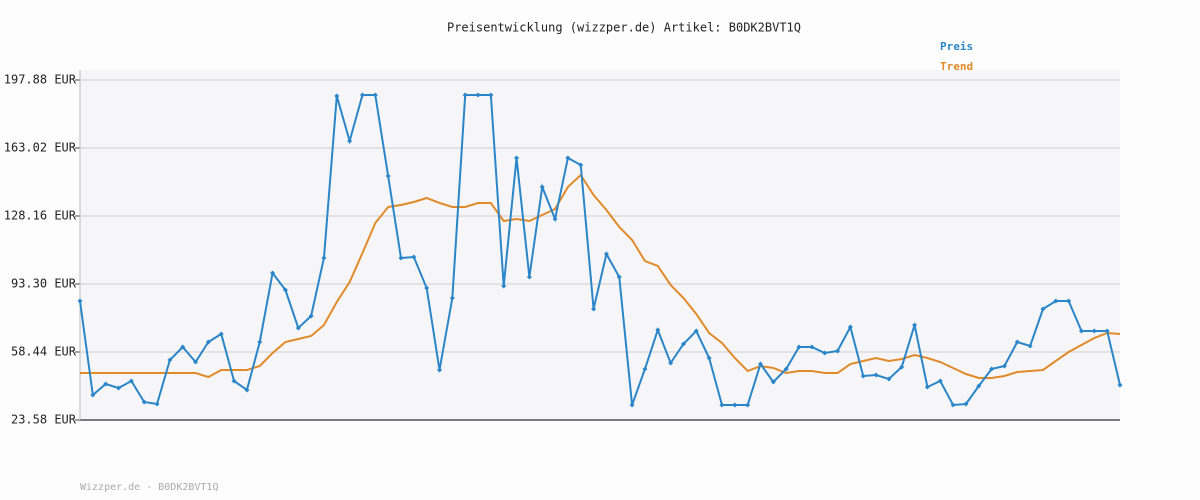 The width and height of the screenshot is (1200, 500). Describe the element at coordinates (44, 420) in the screenshot. I see `y-tick-label: 23.58 EUR` at that location.